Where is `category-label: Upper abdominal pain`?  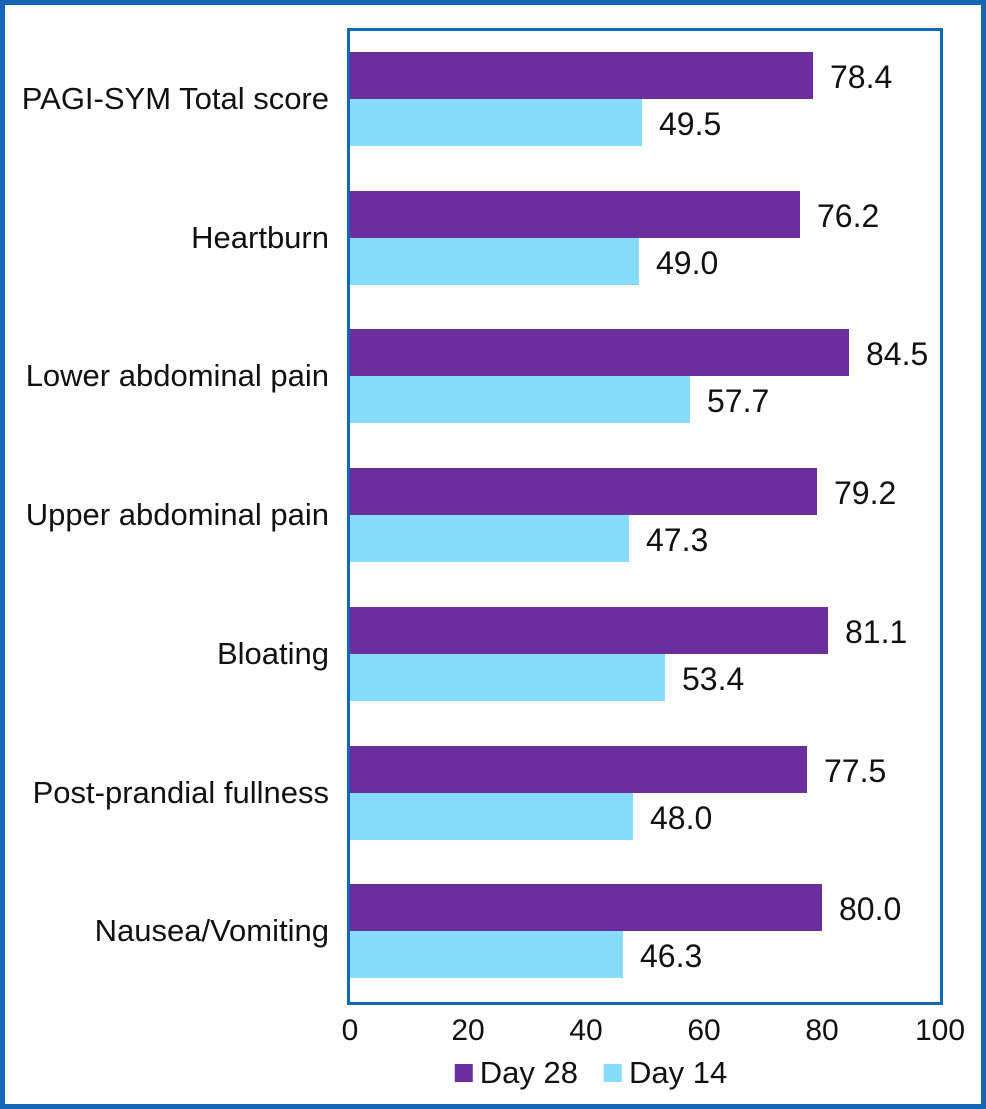
category-label: Upper abdominal pain is located at coordinates (177, 514).